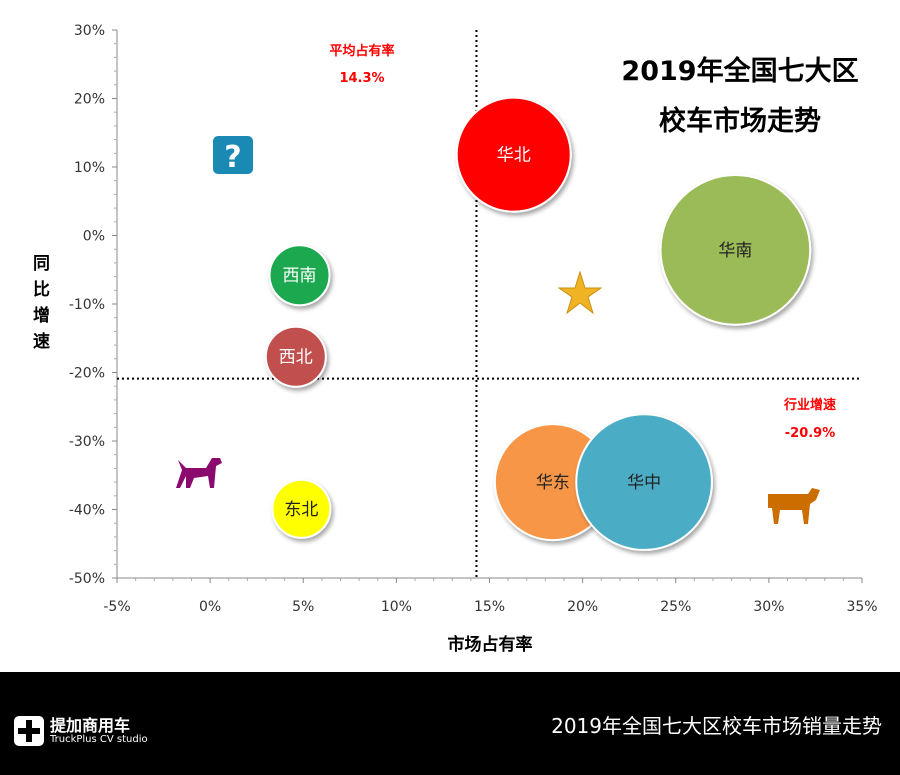 The image size is (900, 775). What do you see at coordinates (675, 607) in the screenshot?
I see `x-tick-label: 25%` at bounding box center [675, 607].